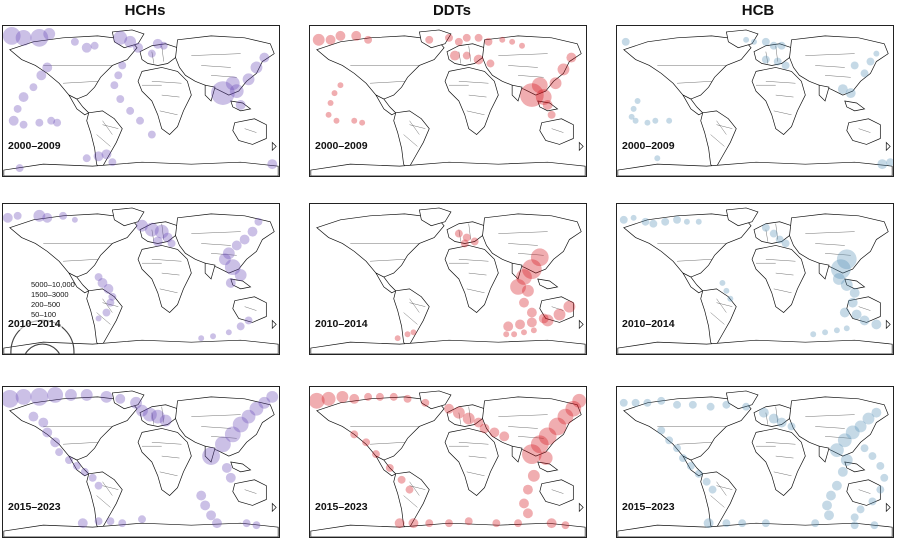  What do you see at coordinates (50, 294) in the screenshot?
I see `legend-label: 1500–3000` at bounding box center [50, 294].